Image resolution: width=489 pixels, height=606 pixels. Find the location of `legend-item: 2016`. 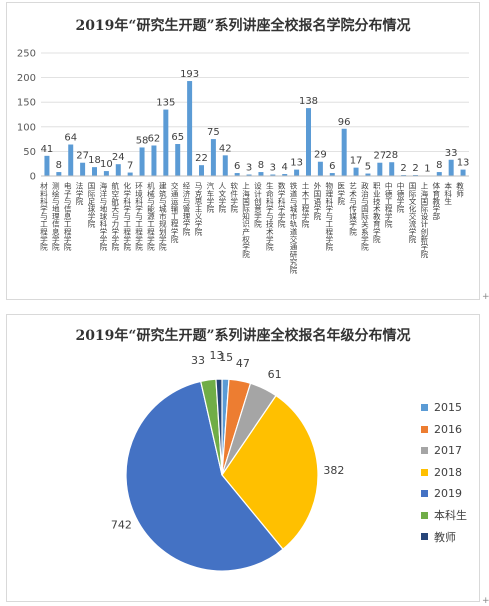

legend-item: 2016 is located at coordinates (444, 430).